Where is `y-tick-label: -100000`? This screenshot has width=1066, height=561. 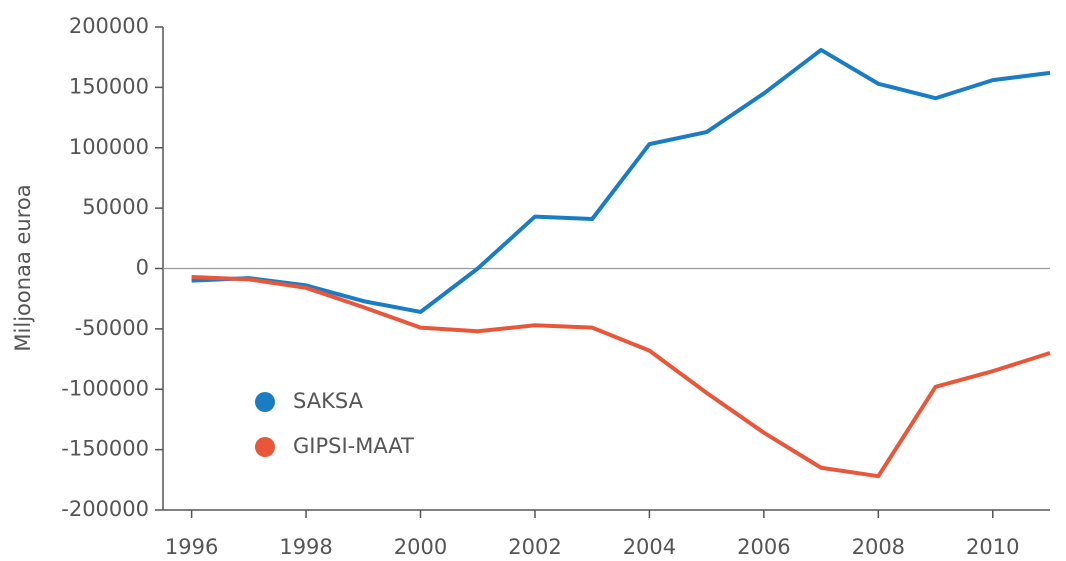 y-tick-label: -100000 is located at coordinates (105, 388).